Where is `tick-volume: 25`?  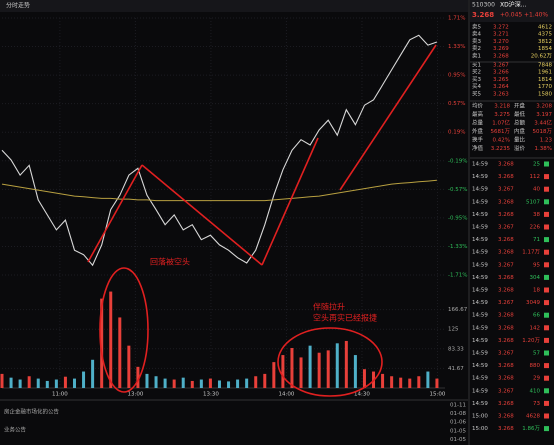
tick-volume: 25 is located at coordinates (536, 165).